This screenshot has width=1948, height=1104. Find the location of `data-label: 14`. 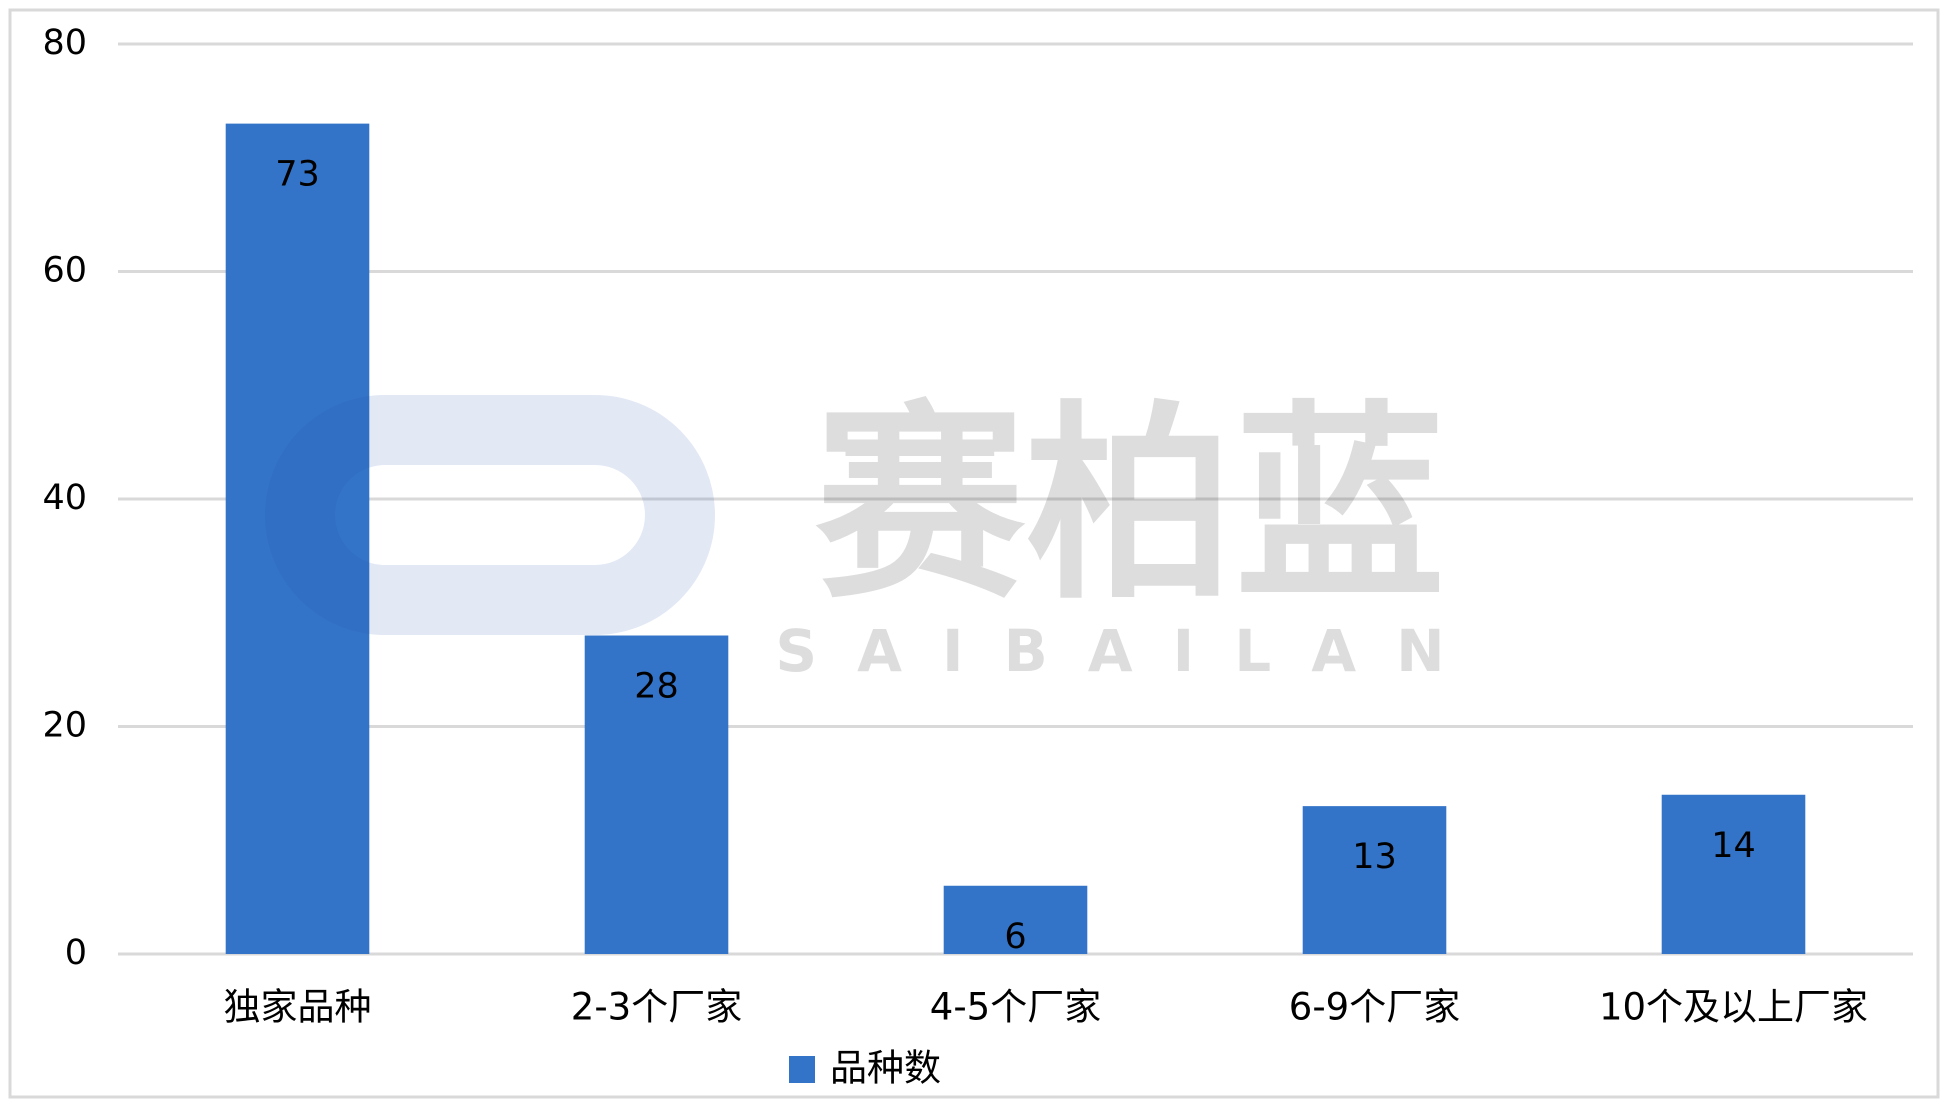

data-label: 14 is located at coordinates (1733, 846).